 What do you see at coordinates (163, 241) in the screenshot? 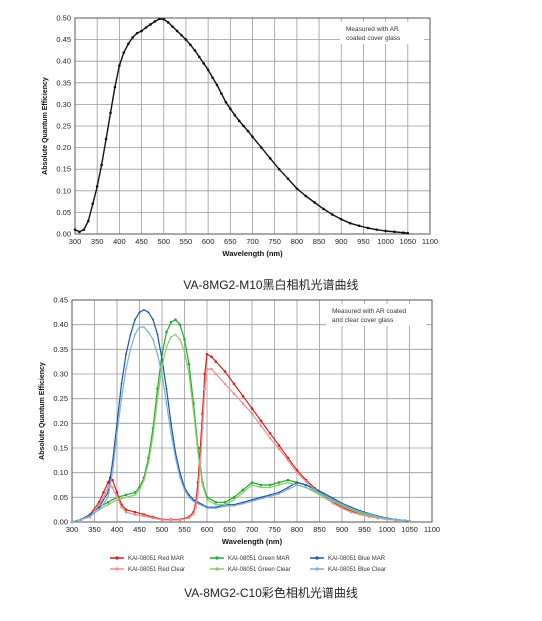
I see `x-tick-label: 500` at bounding box center [163, 241].